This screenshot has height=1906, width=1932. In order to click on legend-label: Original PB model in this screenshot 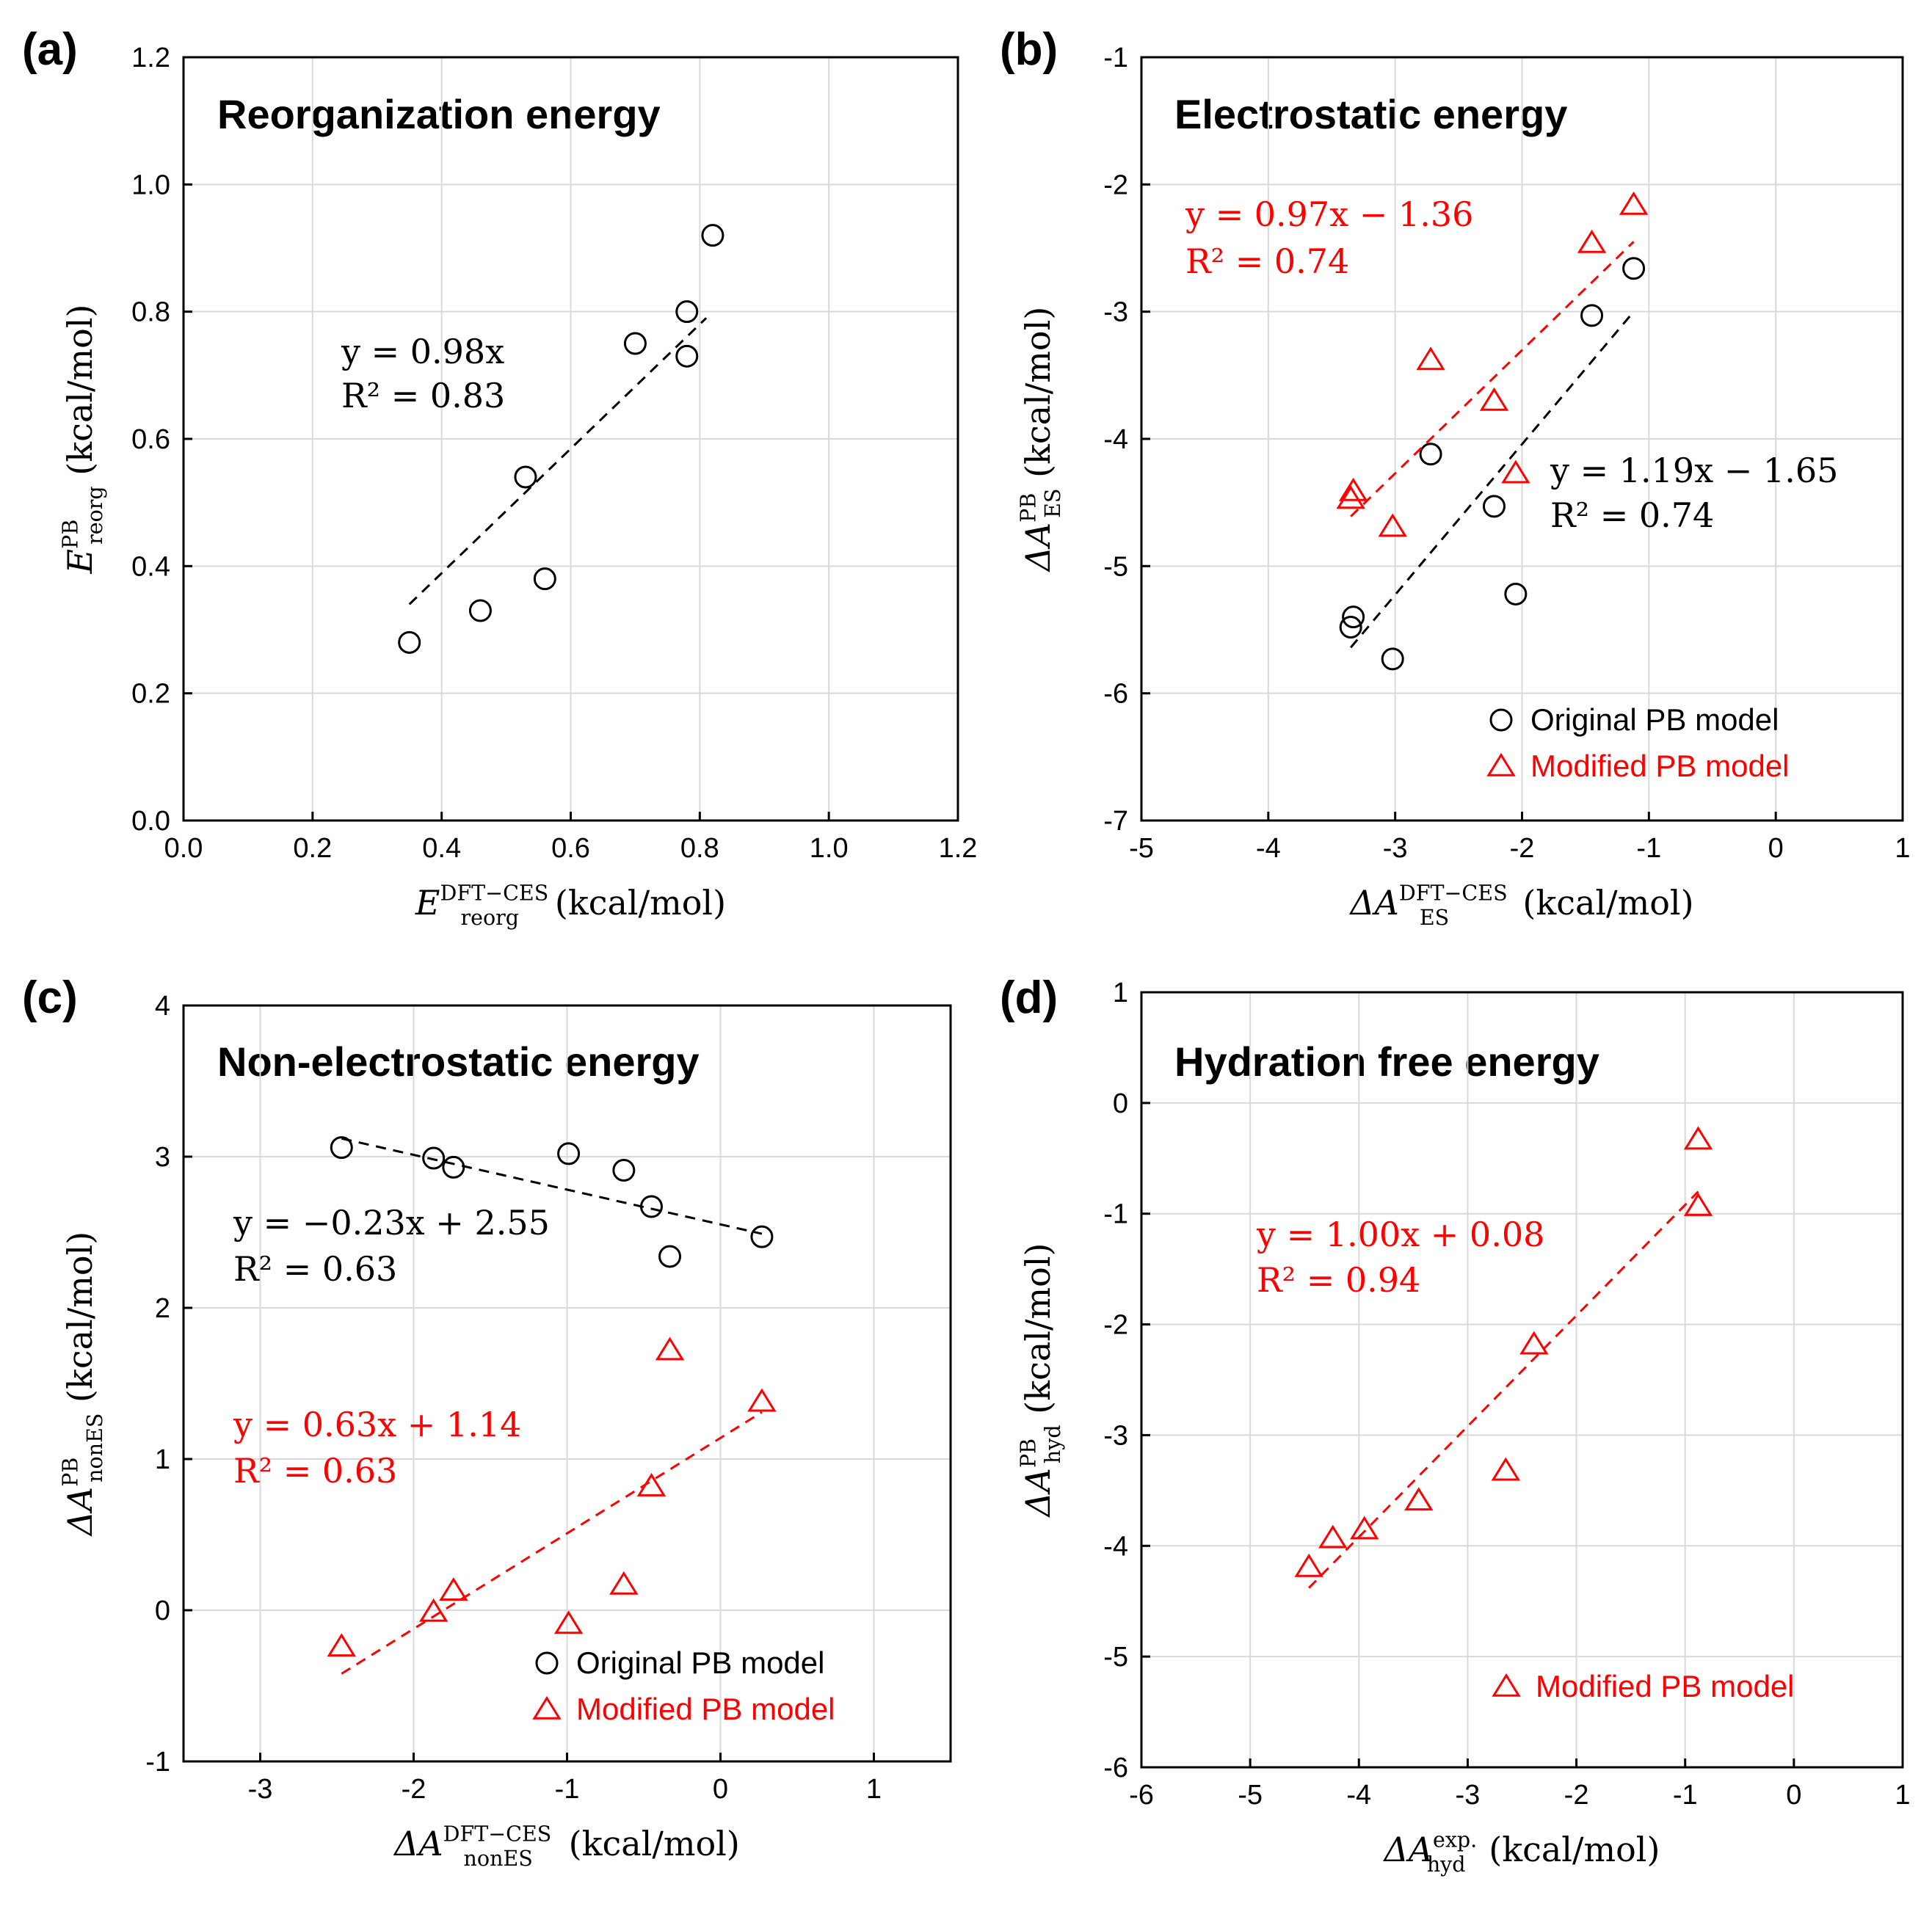, I will do `click(1654, 719)`.